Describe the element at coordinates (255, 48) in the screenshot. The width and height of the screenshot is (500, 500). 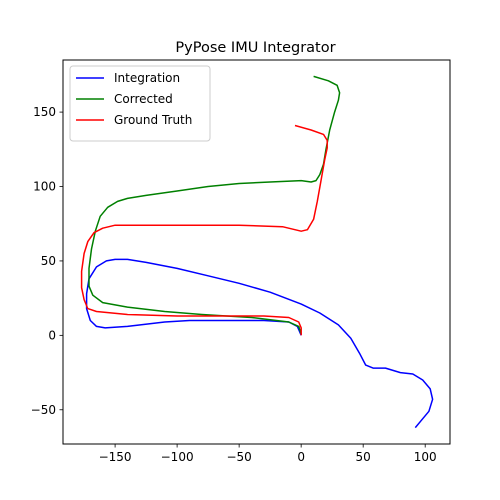
I see `chart-title: PyPose IMU Integrator` at that location.